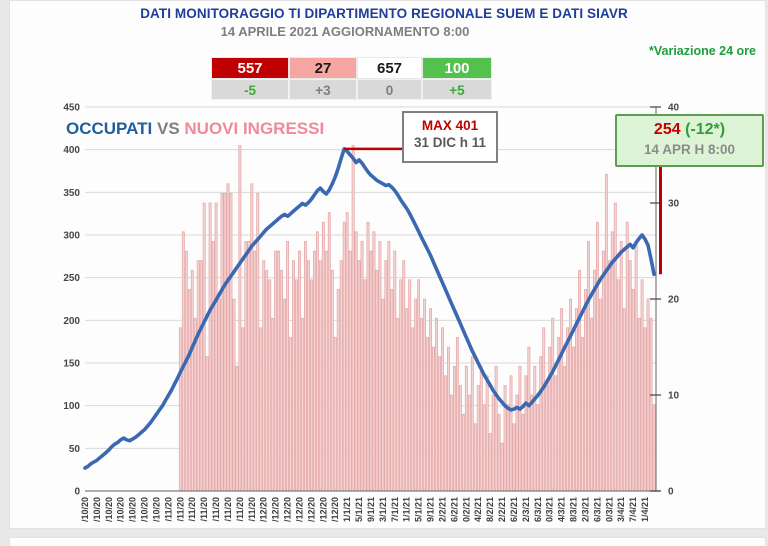 This screenshot has height=546, width=768. Describe the element at coordinates (645, 509) in the screenshot. I see `svg-text: 1/4/21` at that location.